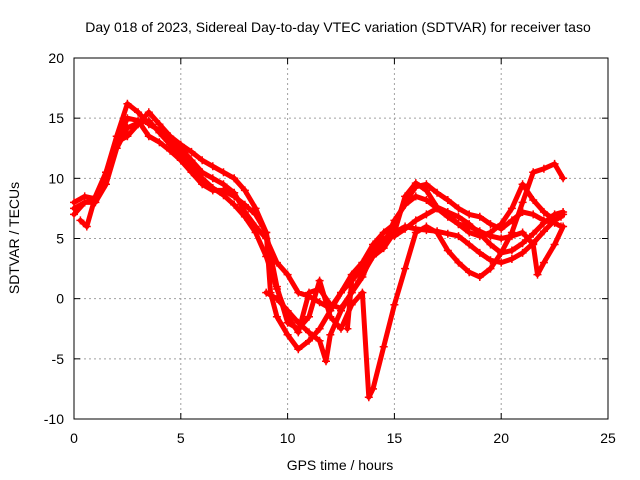 This screenshot has width=640, height=480. Describe the element at coordinates (58, 359) in the screenshot. I see `y-tick-label: -5` at that location.